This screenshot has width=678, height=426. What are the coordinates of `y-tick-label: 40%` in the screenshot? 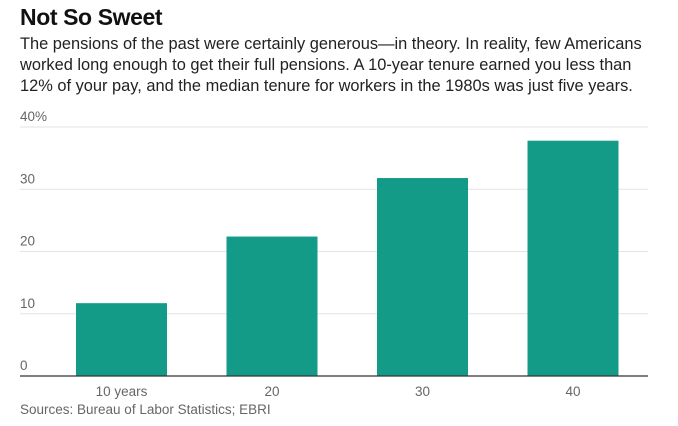 It's located at (33, 116).